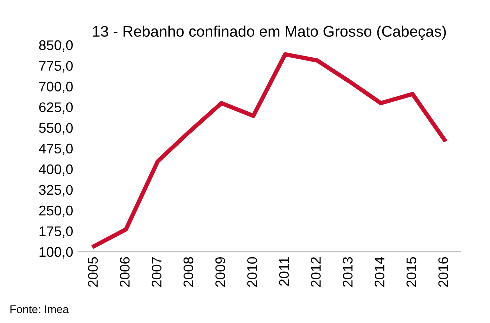 The width and height of the screenshot is (490, 323). Describe the element at coordinates (252, 272) in the screenshot. I see `x-tick-label: 2010` at that location.